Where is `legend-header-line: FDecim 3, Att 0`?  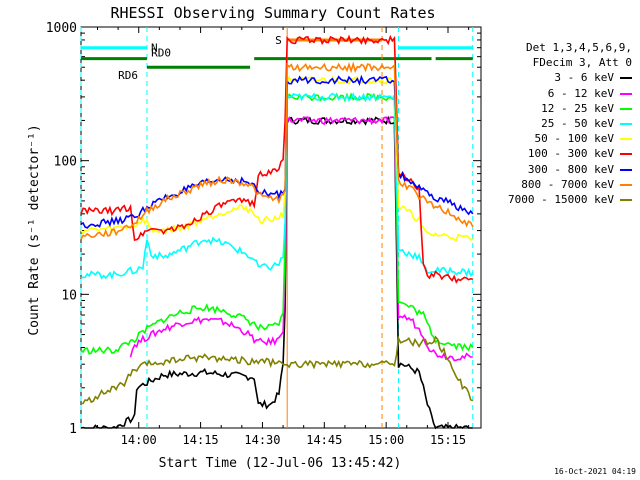
legend-header-line: FDecim 3, Att 0 is located at coordinates (582, 63).